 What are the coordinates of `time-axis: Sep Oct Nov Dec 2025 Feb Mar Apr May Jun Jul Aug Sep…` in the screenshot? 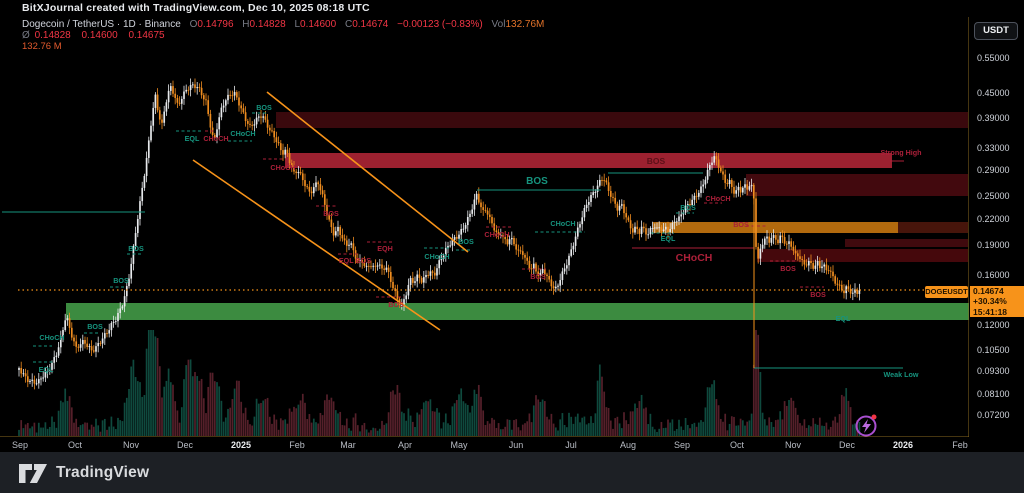 It's located at (512, 444).